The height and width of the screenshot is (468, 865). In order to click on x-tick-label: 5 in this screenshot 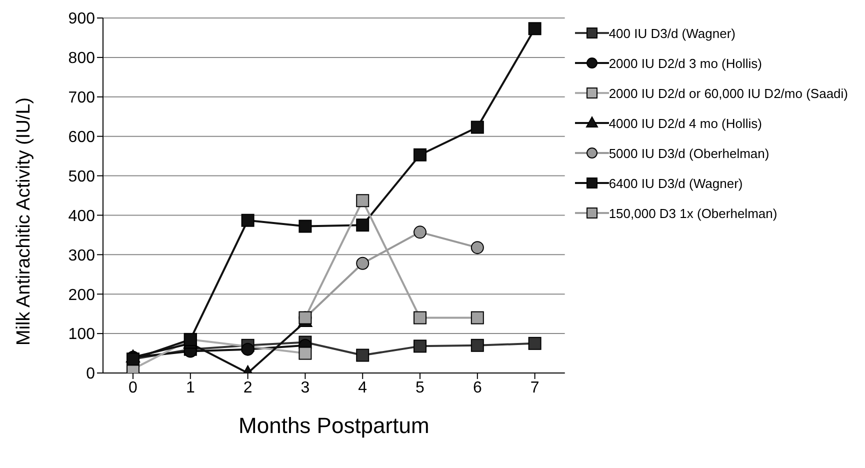, I will do `click(420, 387)`.